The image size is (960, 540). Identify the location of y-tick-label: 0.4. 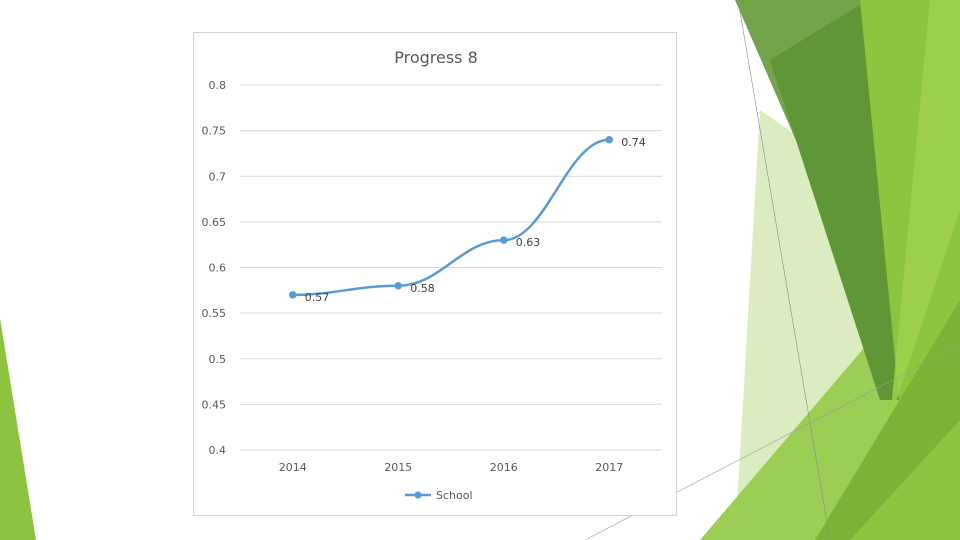
(218, 450).